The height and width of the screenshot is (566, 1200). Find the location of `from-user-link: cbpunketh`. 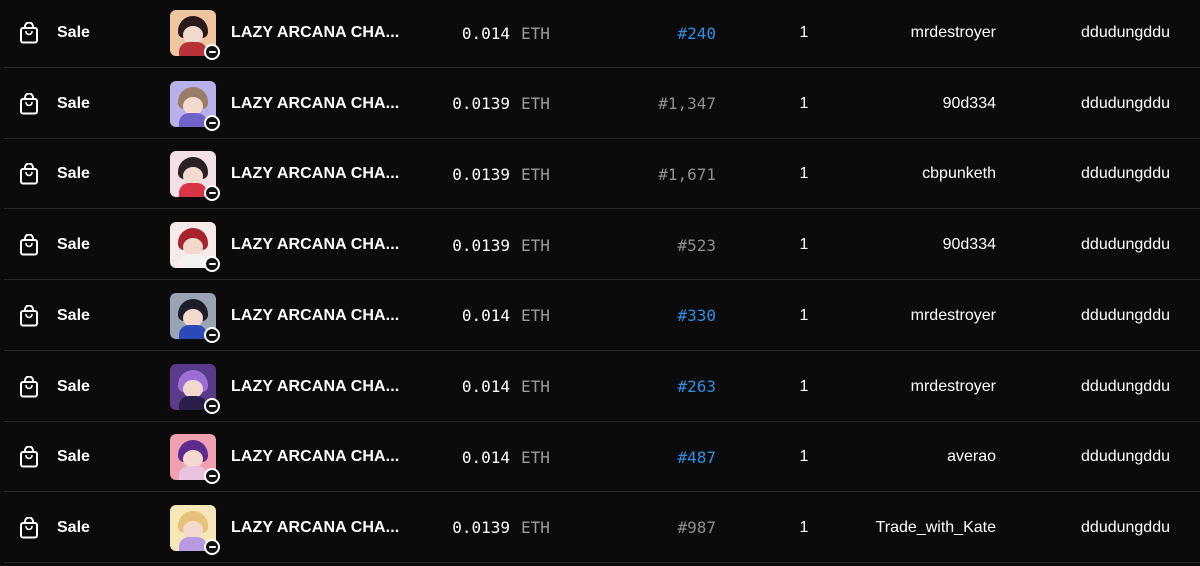

from-user-link: cbpunketh is located at coordinates (959, 174).